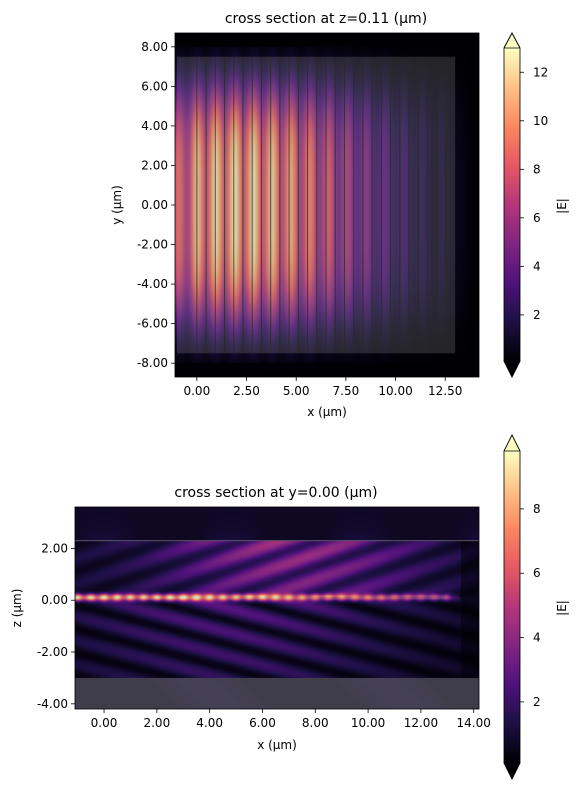  I want to click on colorbar-bottom-ticks: 2 4 6 8, so click(530, 605).